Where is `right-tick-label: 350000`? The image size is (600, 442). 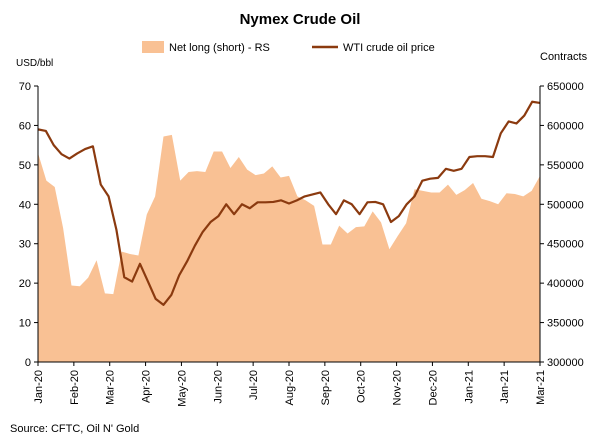 right-tick-label: 350000 is located at coordinates (565, 324).